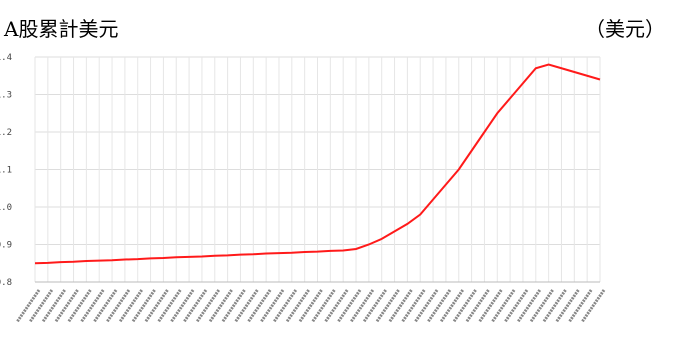 This screenshot has height=338, width=675. Describe the element at coordinates (6, 171) in the screenshot. I see `y-tick-label: 1.1` at that location.